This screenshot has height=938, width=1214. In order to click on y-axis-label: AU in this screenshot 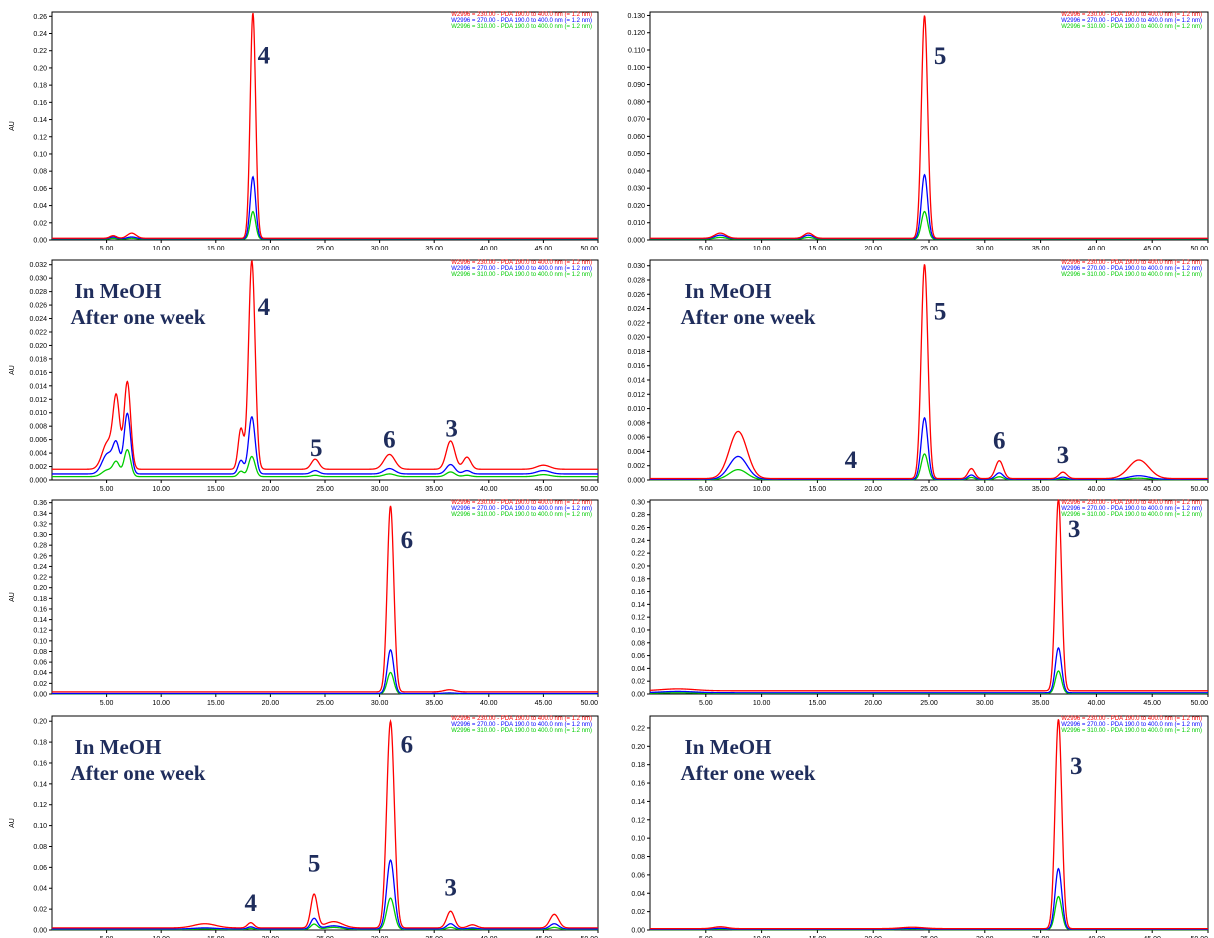, I will do `click(12, 370)`.